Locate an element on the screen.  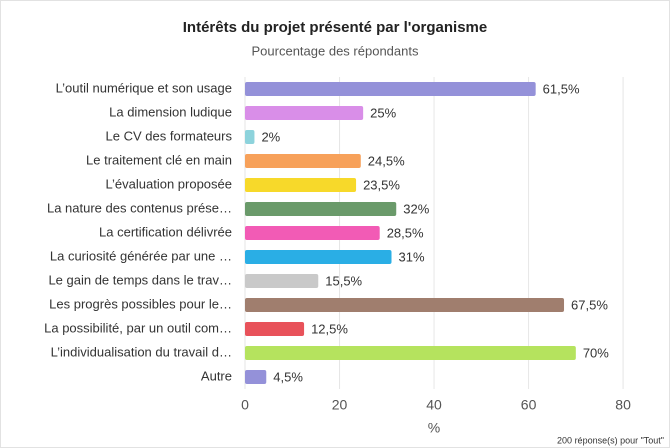
value-label: 12,5% is located at coordinates (329, 328).